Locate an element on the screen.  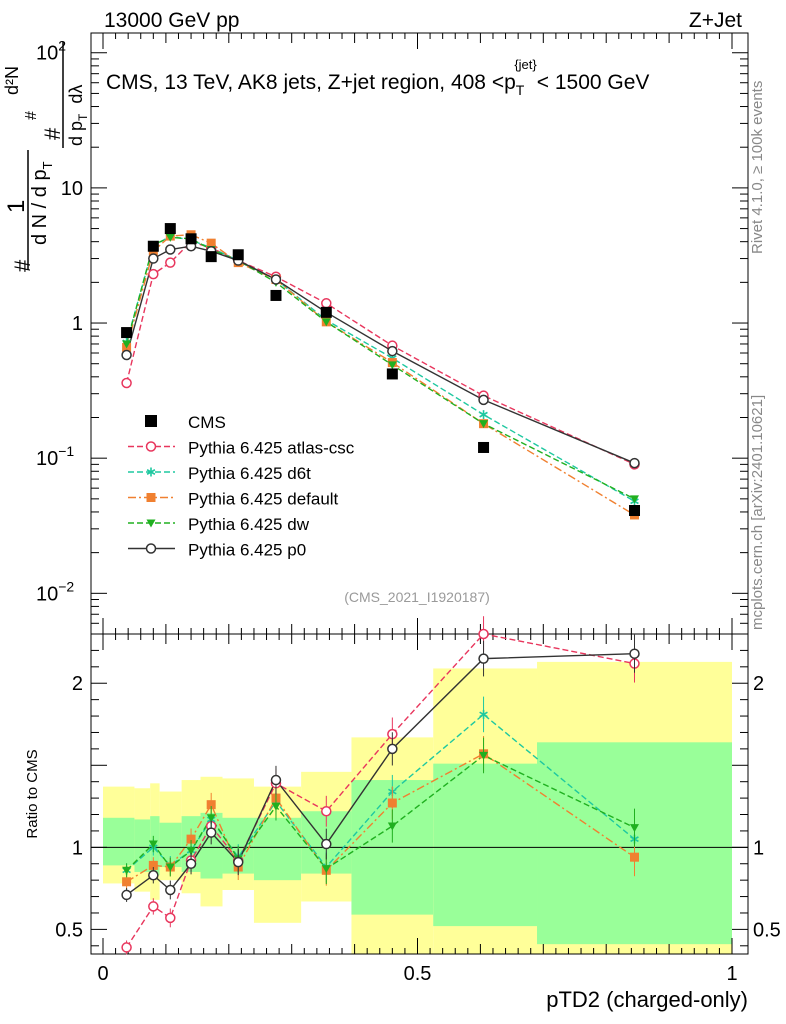
ylabel-dpT-dlambda: d pTdλ is located at coordinates (78, 115).